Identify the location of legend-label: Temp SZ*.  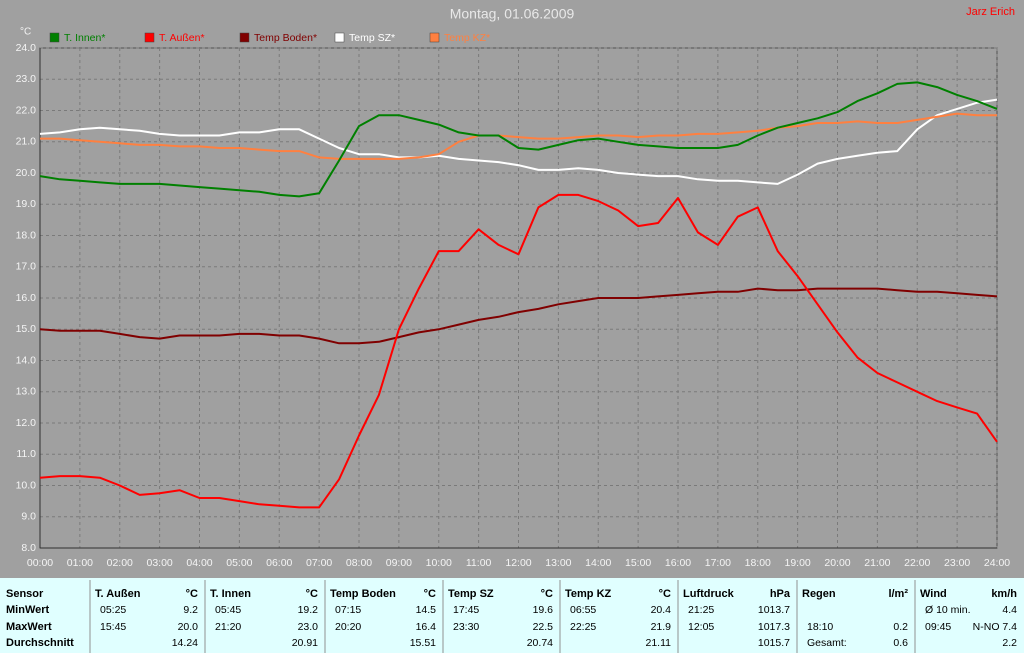
(372, 38).